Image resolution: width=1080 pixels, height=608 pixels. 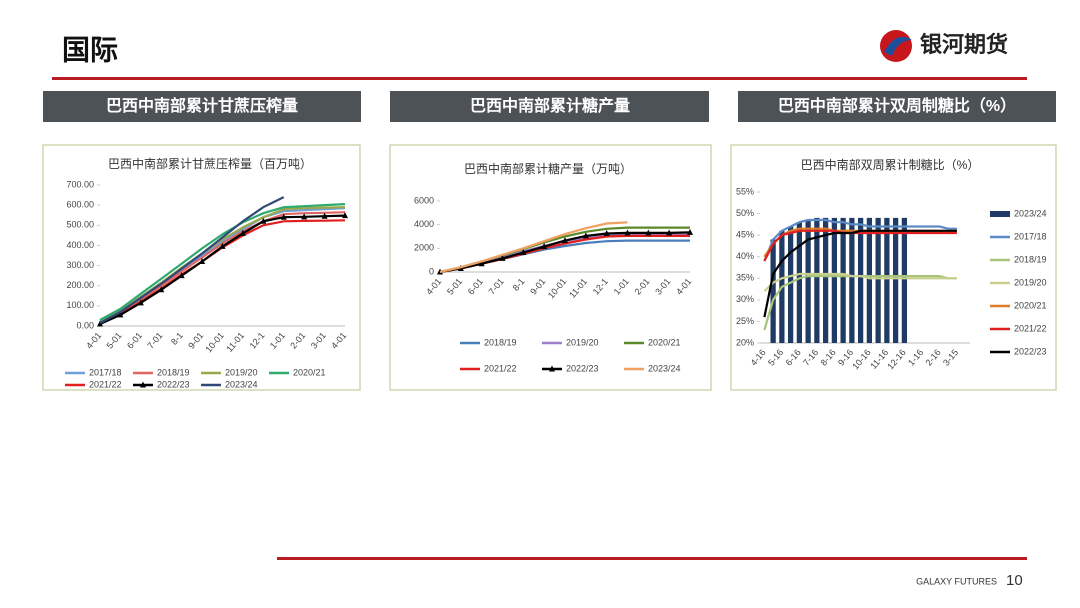 What do you see at coordinates (745, 342) in the screenshot?
I see `y-tick-label: 20%` at bounding box center [745, 342].